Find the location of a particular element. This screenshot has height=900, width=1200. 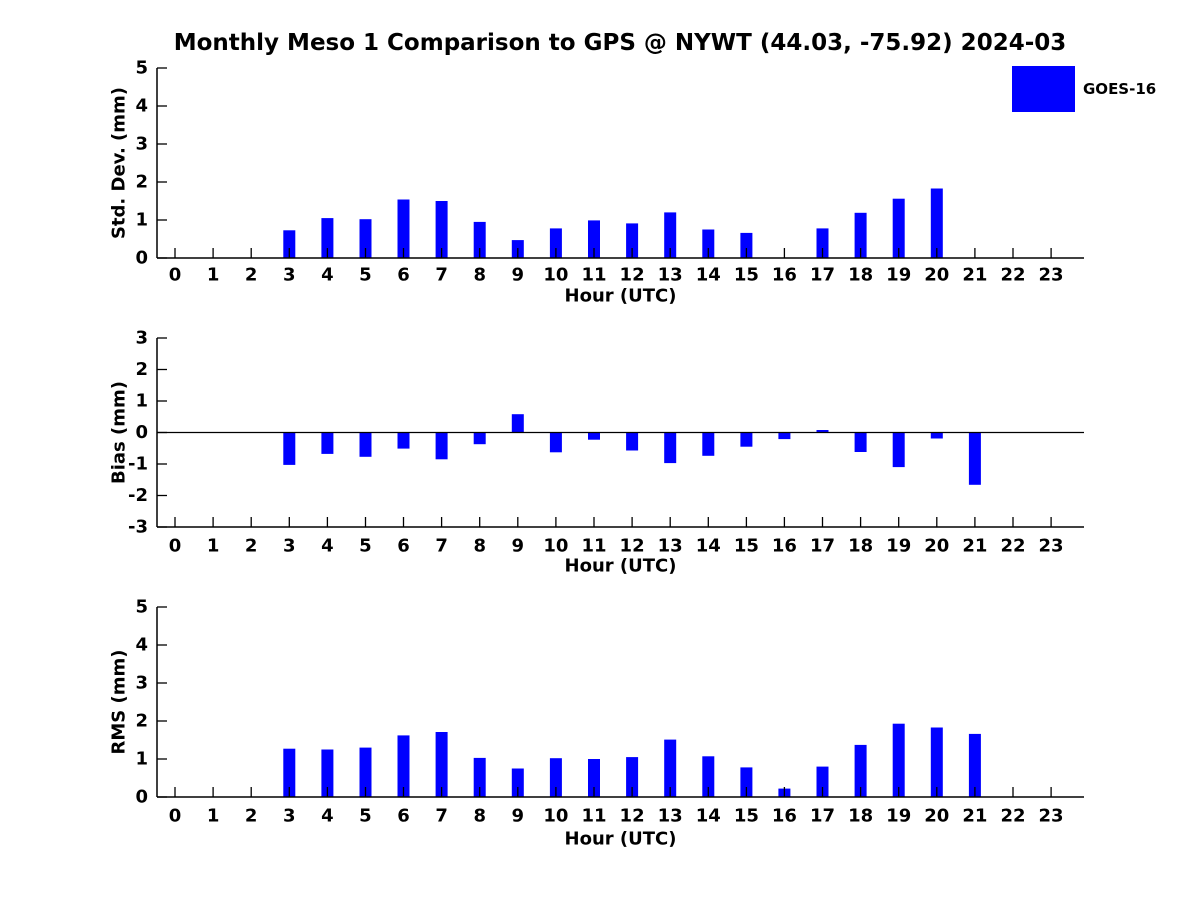

x-tick-label: 9 is located at coordinates (518, 816).